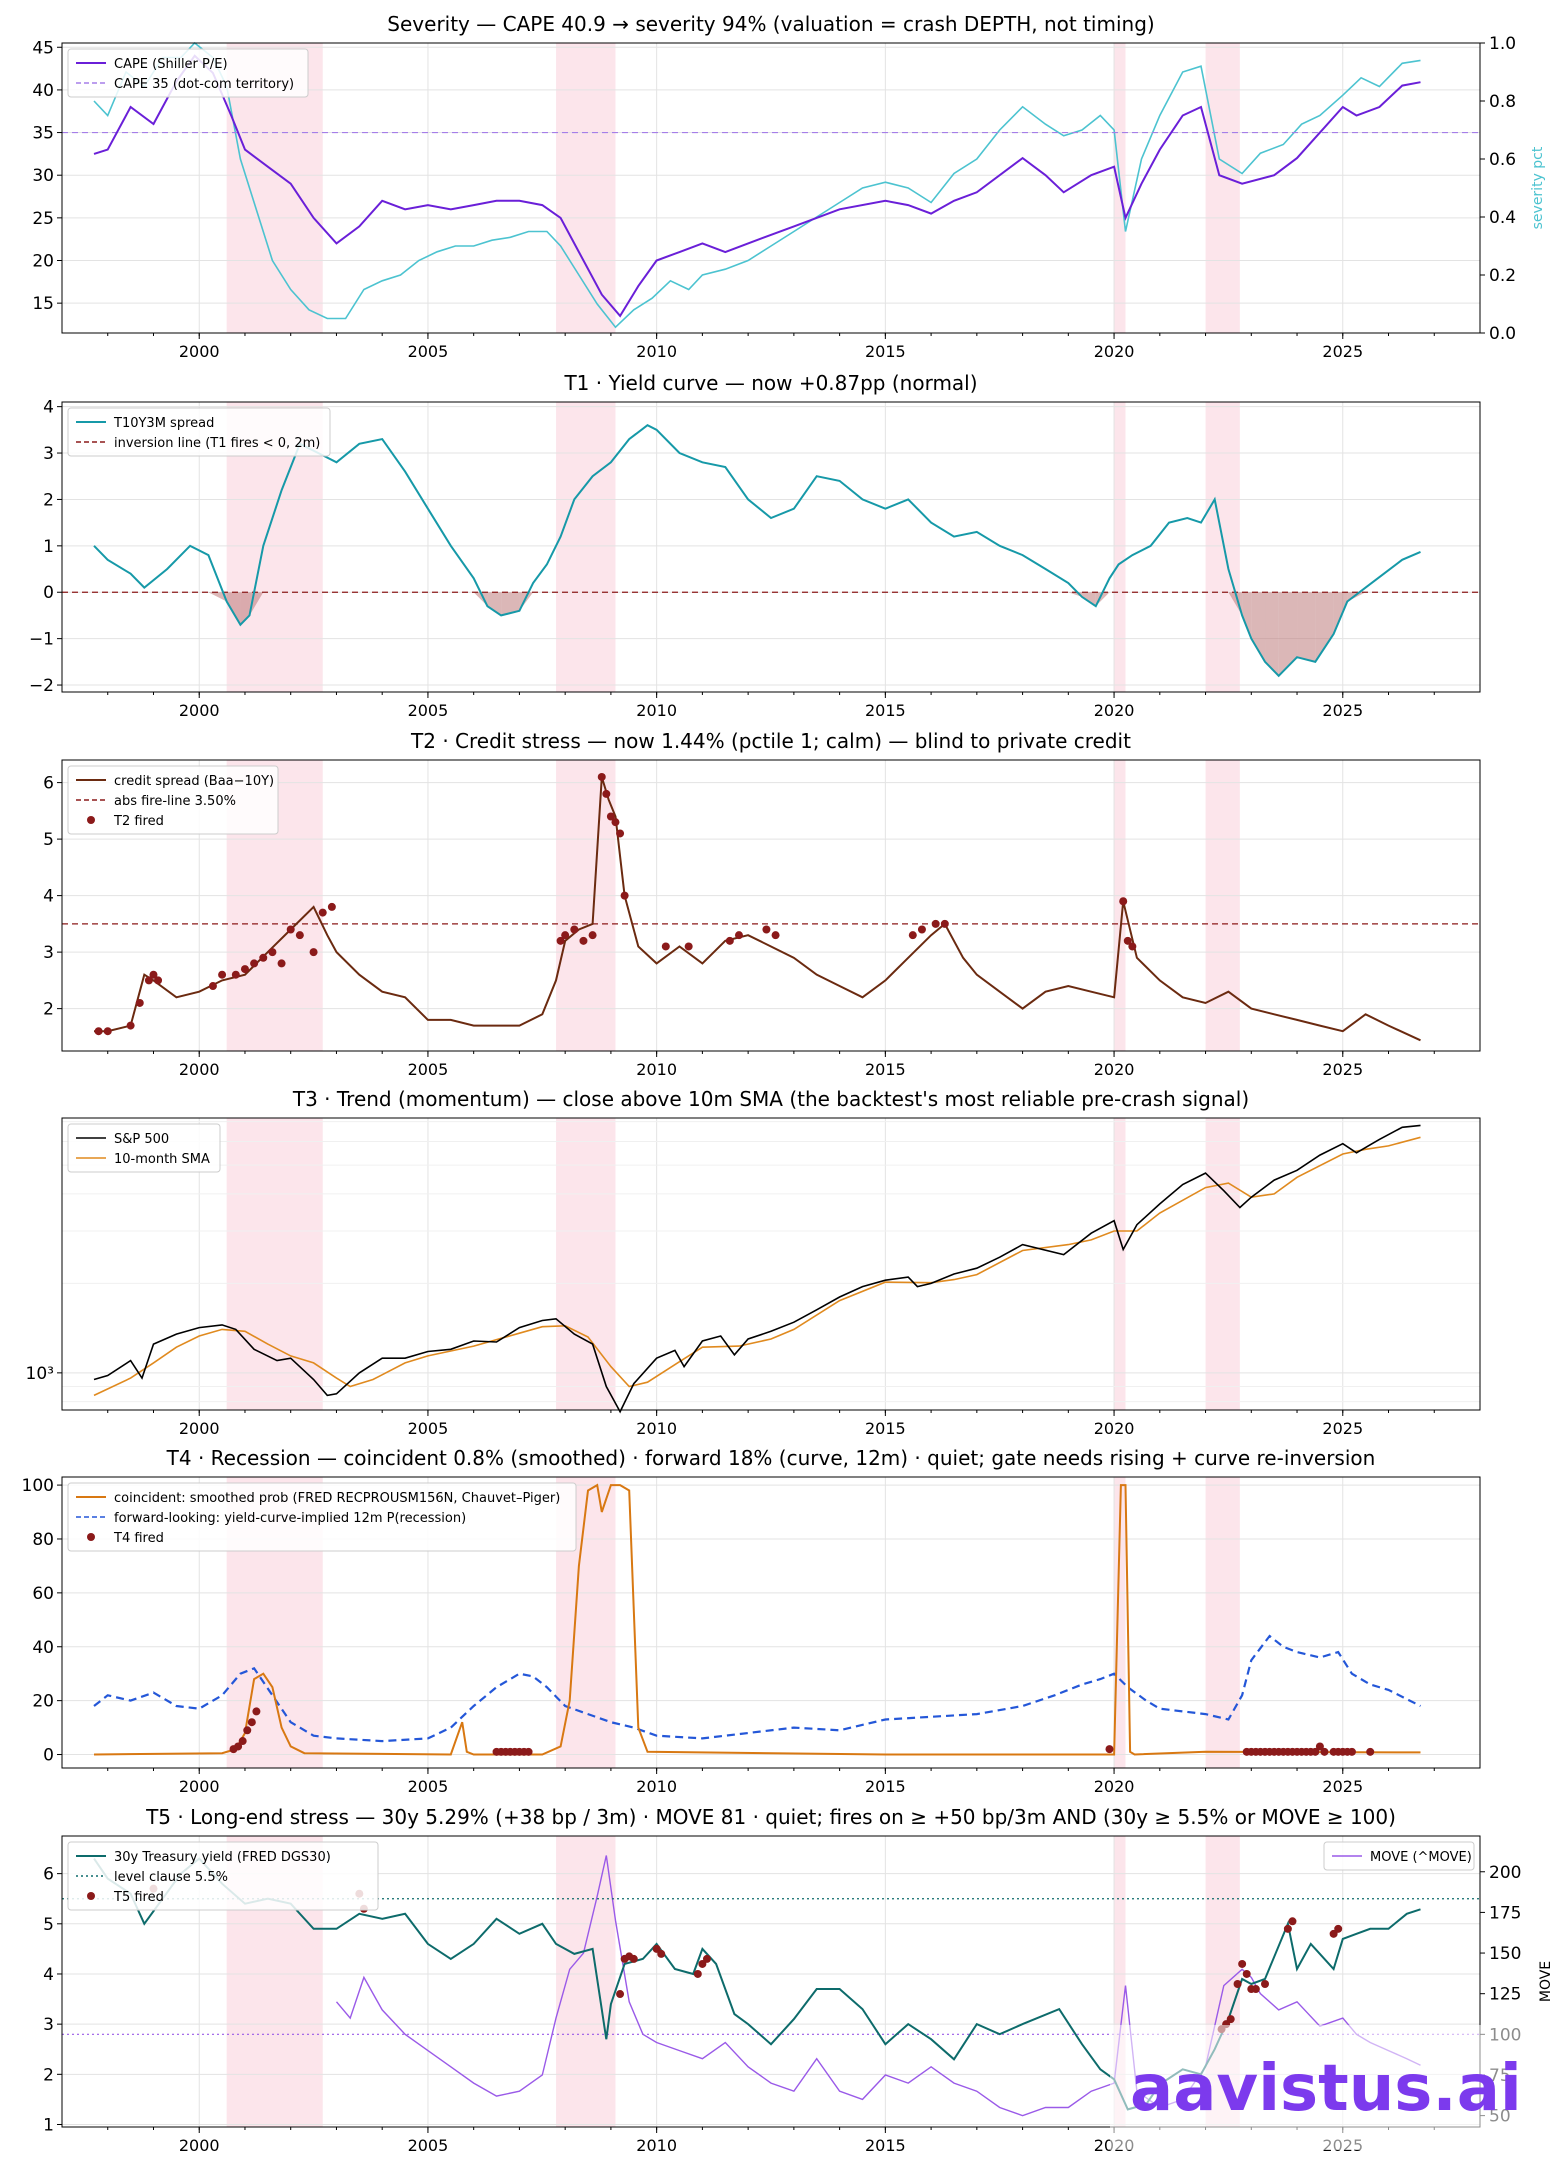  What do you see at coordinates (162, 1159) in the screenshot?
I see `legend-label: 10-month SMA` at bounding box center [162, 1159].